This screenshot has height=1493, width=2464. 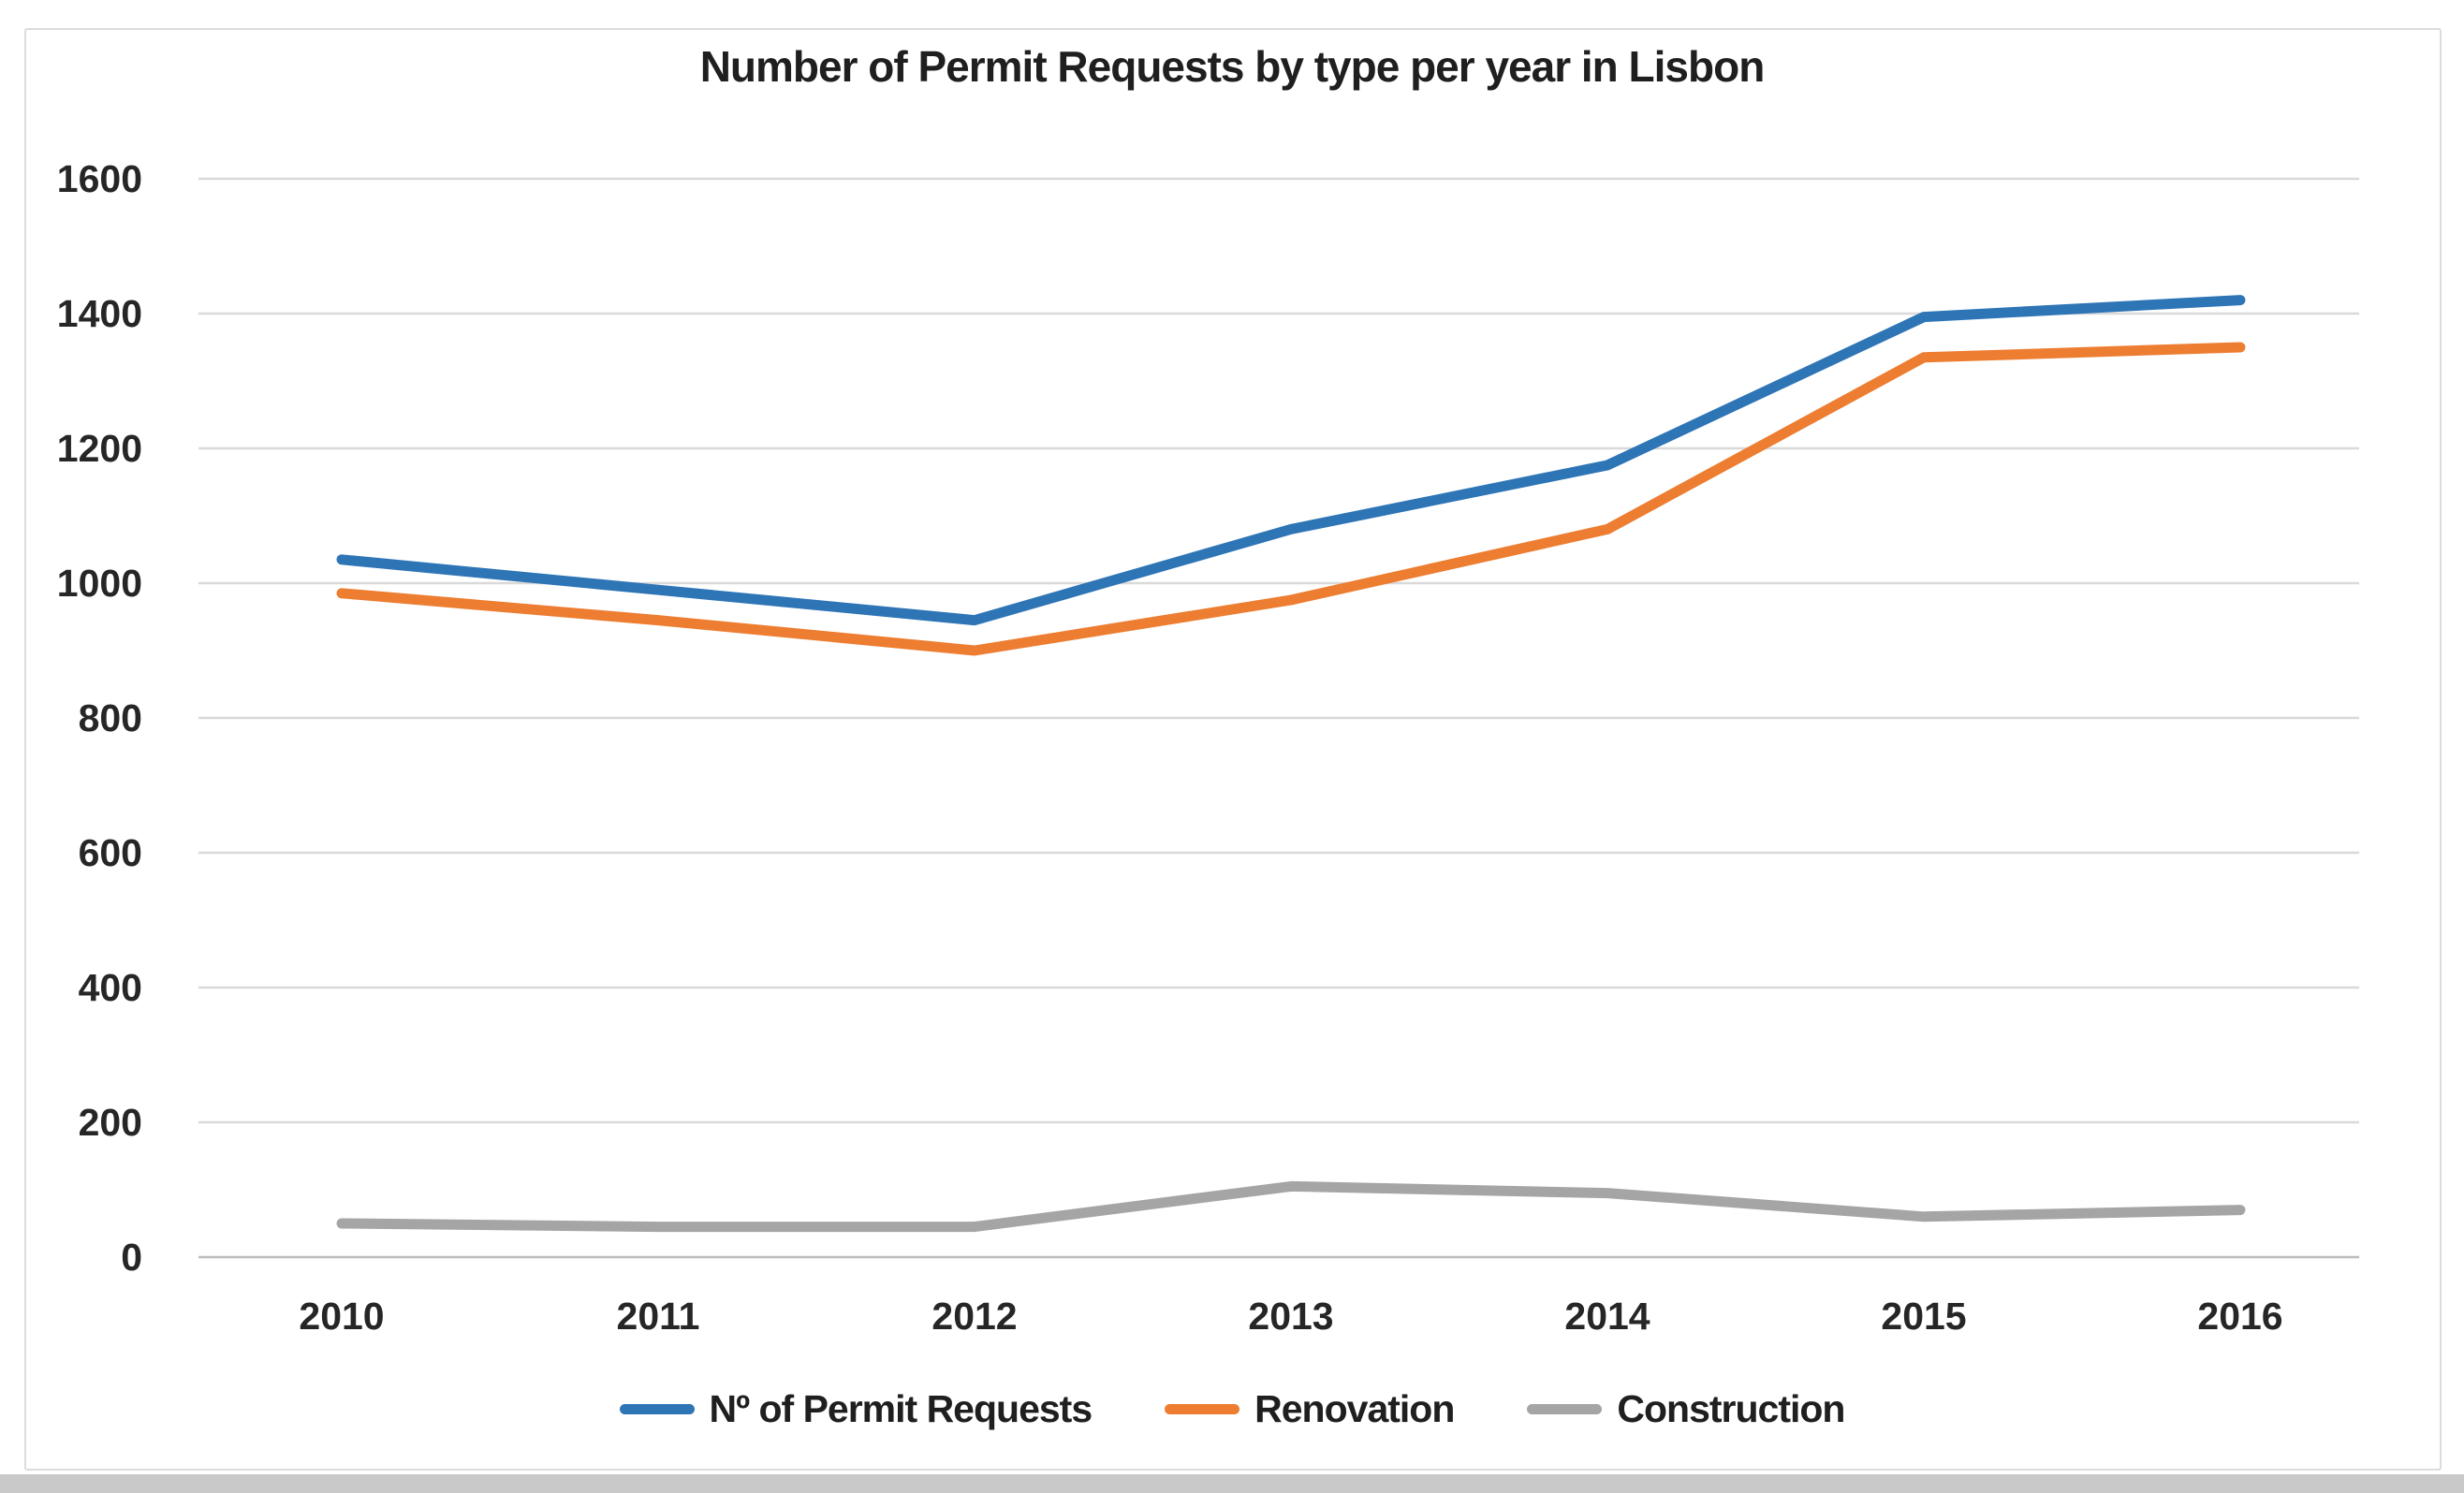 What do you see at coordinates (1232, 1483) in the screenshot?
I see `window-bottom-edge` at bounding box center [1232, 1483].